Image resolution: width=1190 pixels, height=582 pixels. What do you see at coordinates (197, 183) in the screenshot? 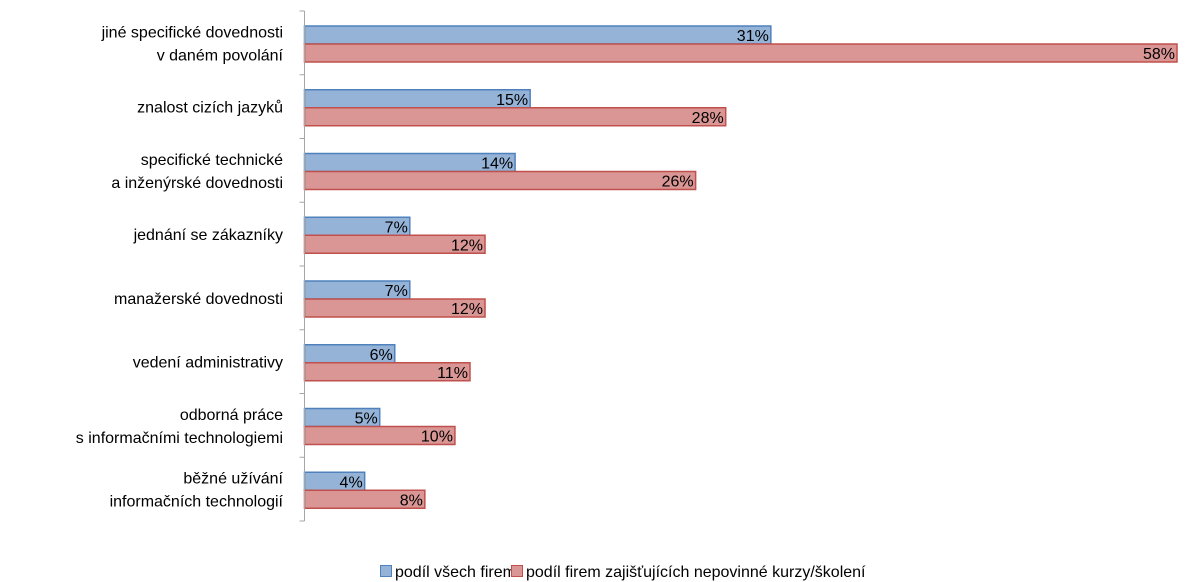
I see `category-label-line: a inženýrské dovednosti` at bounding box center [197, 183].